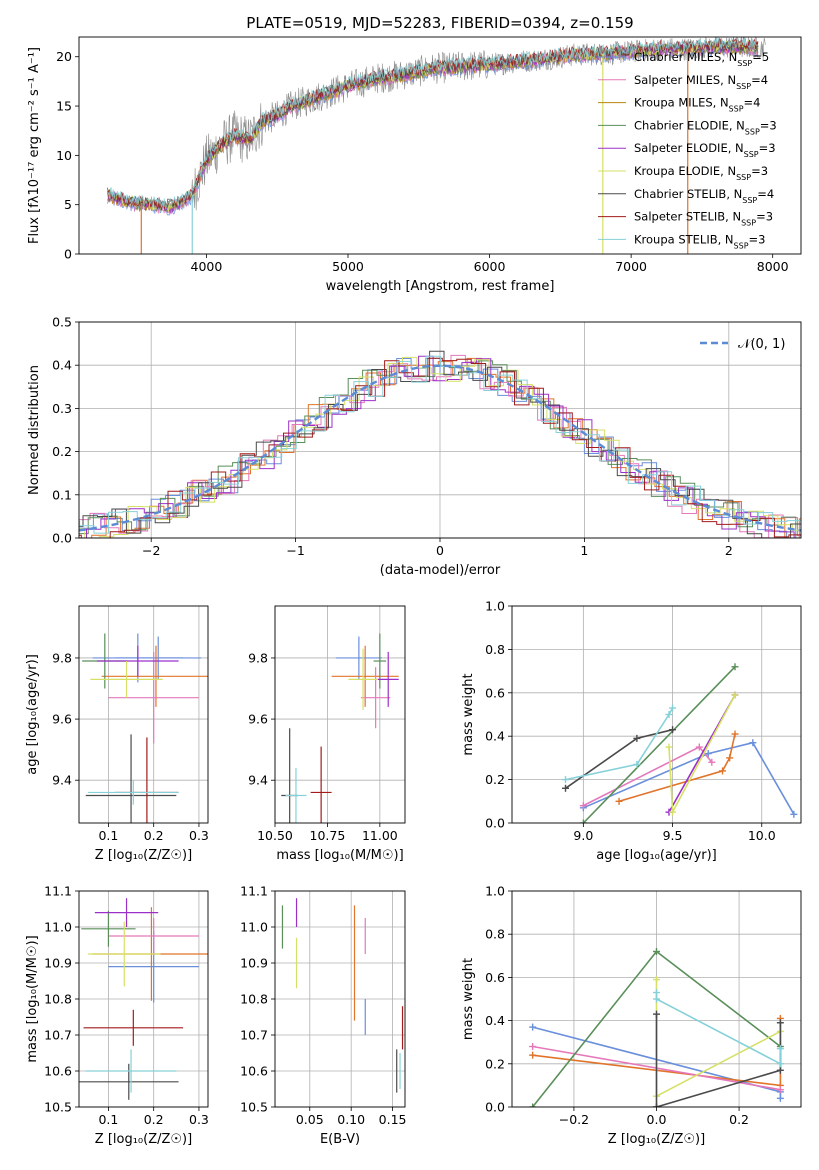 This screenshot has width=819, height=1170. I want to click on x-tick-label: 5000, so click(348, 266).